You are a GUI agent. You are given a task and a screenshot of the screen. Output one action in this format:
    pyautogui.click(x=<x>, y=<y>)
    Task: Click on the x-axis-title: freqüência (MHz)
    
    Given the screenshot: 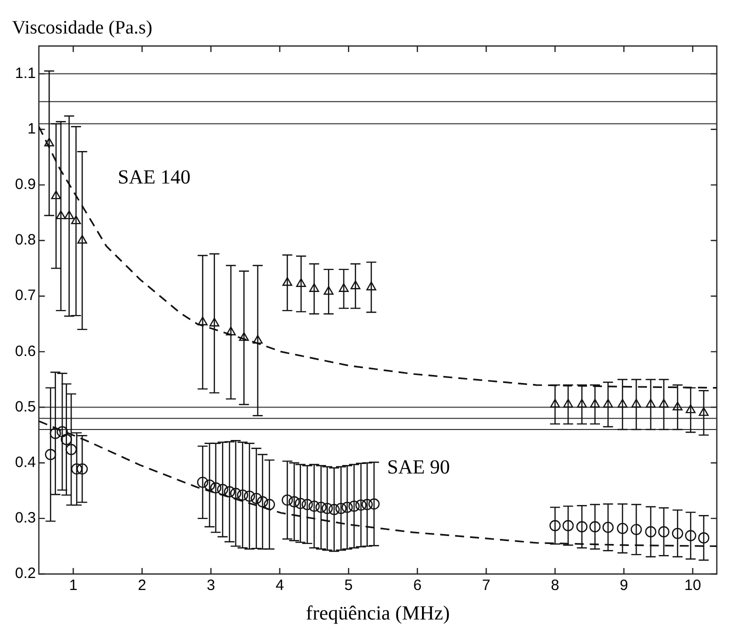 What is the action you would take?
    pyautogui.click(x=378, y=613)
    